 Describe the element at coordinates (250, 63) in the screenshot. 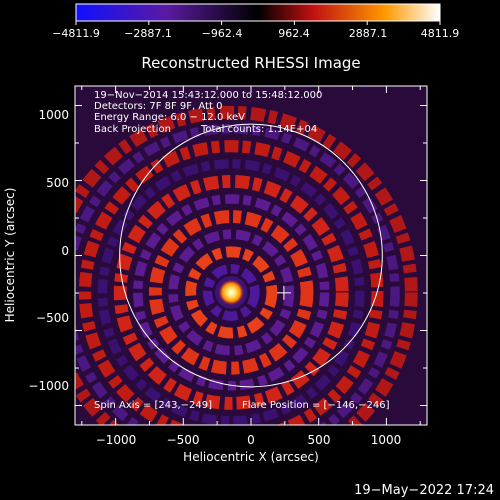

I see `chart-title: Reconstructed RHESSI Image` at that location.